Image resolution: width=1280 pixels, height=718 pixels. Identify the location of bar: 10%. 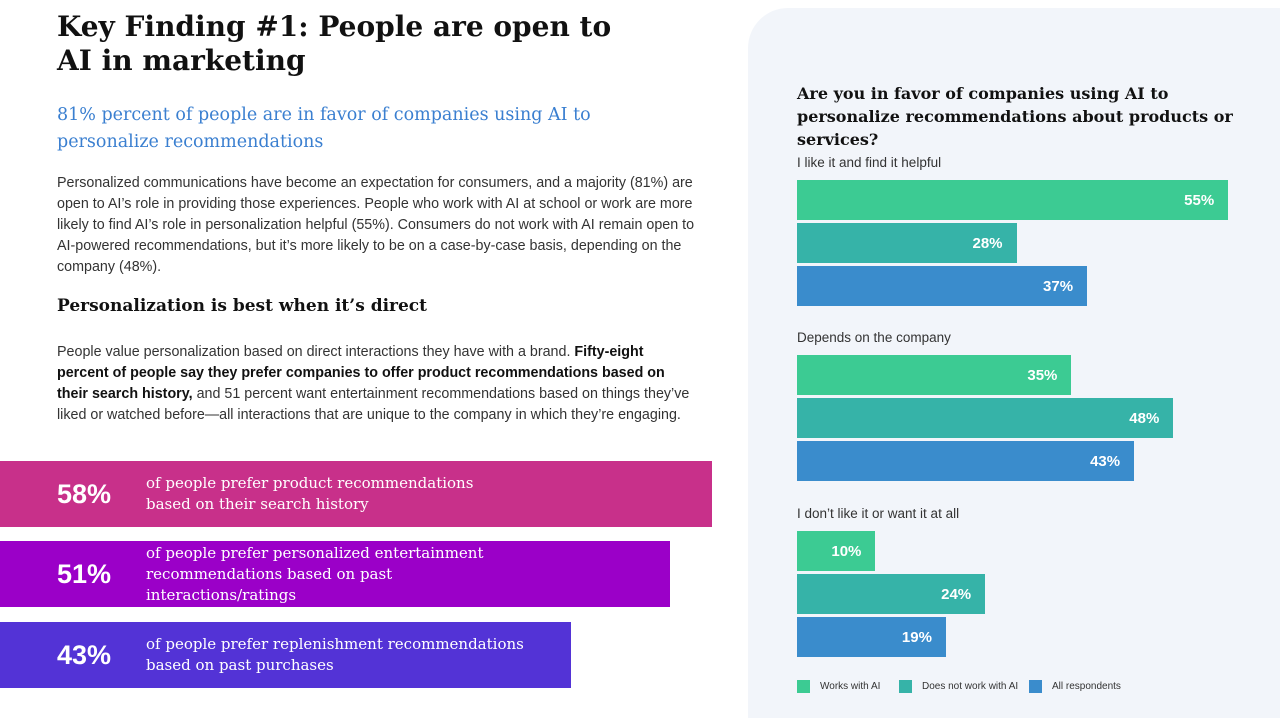
(836, 551).